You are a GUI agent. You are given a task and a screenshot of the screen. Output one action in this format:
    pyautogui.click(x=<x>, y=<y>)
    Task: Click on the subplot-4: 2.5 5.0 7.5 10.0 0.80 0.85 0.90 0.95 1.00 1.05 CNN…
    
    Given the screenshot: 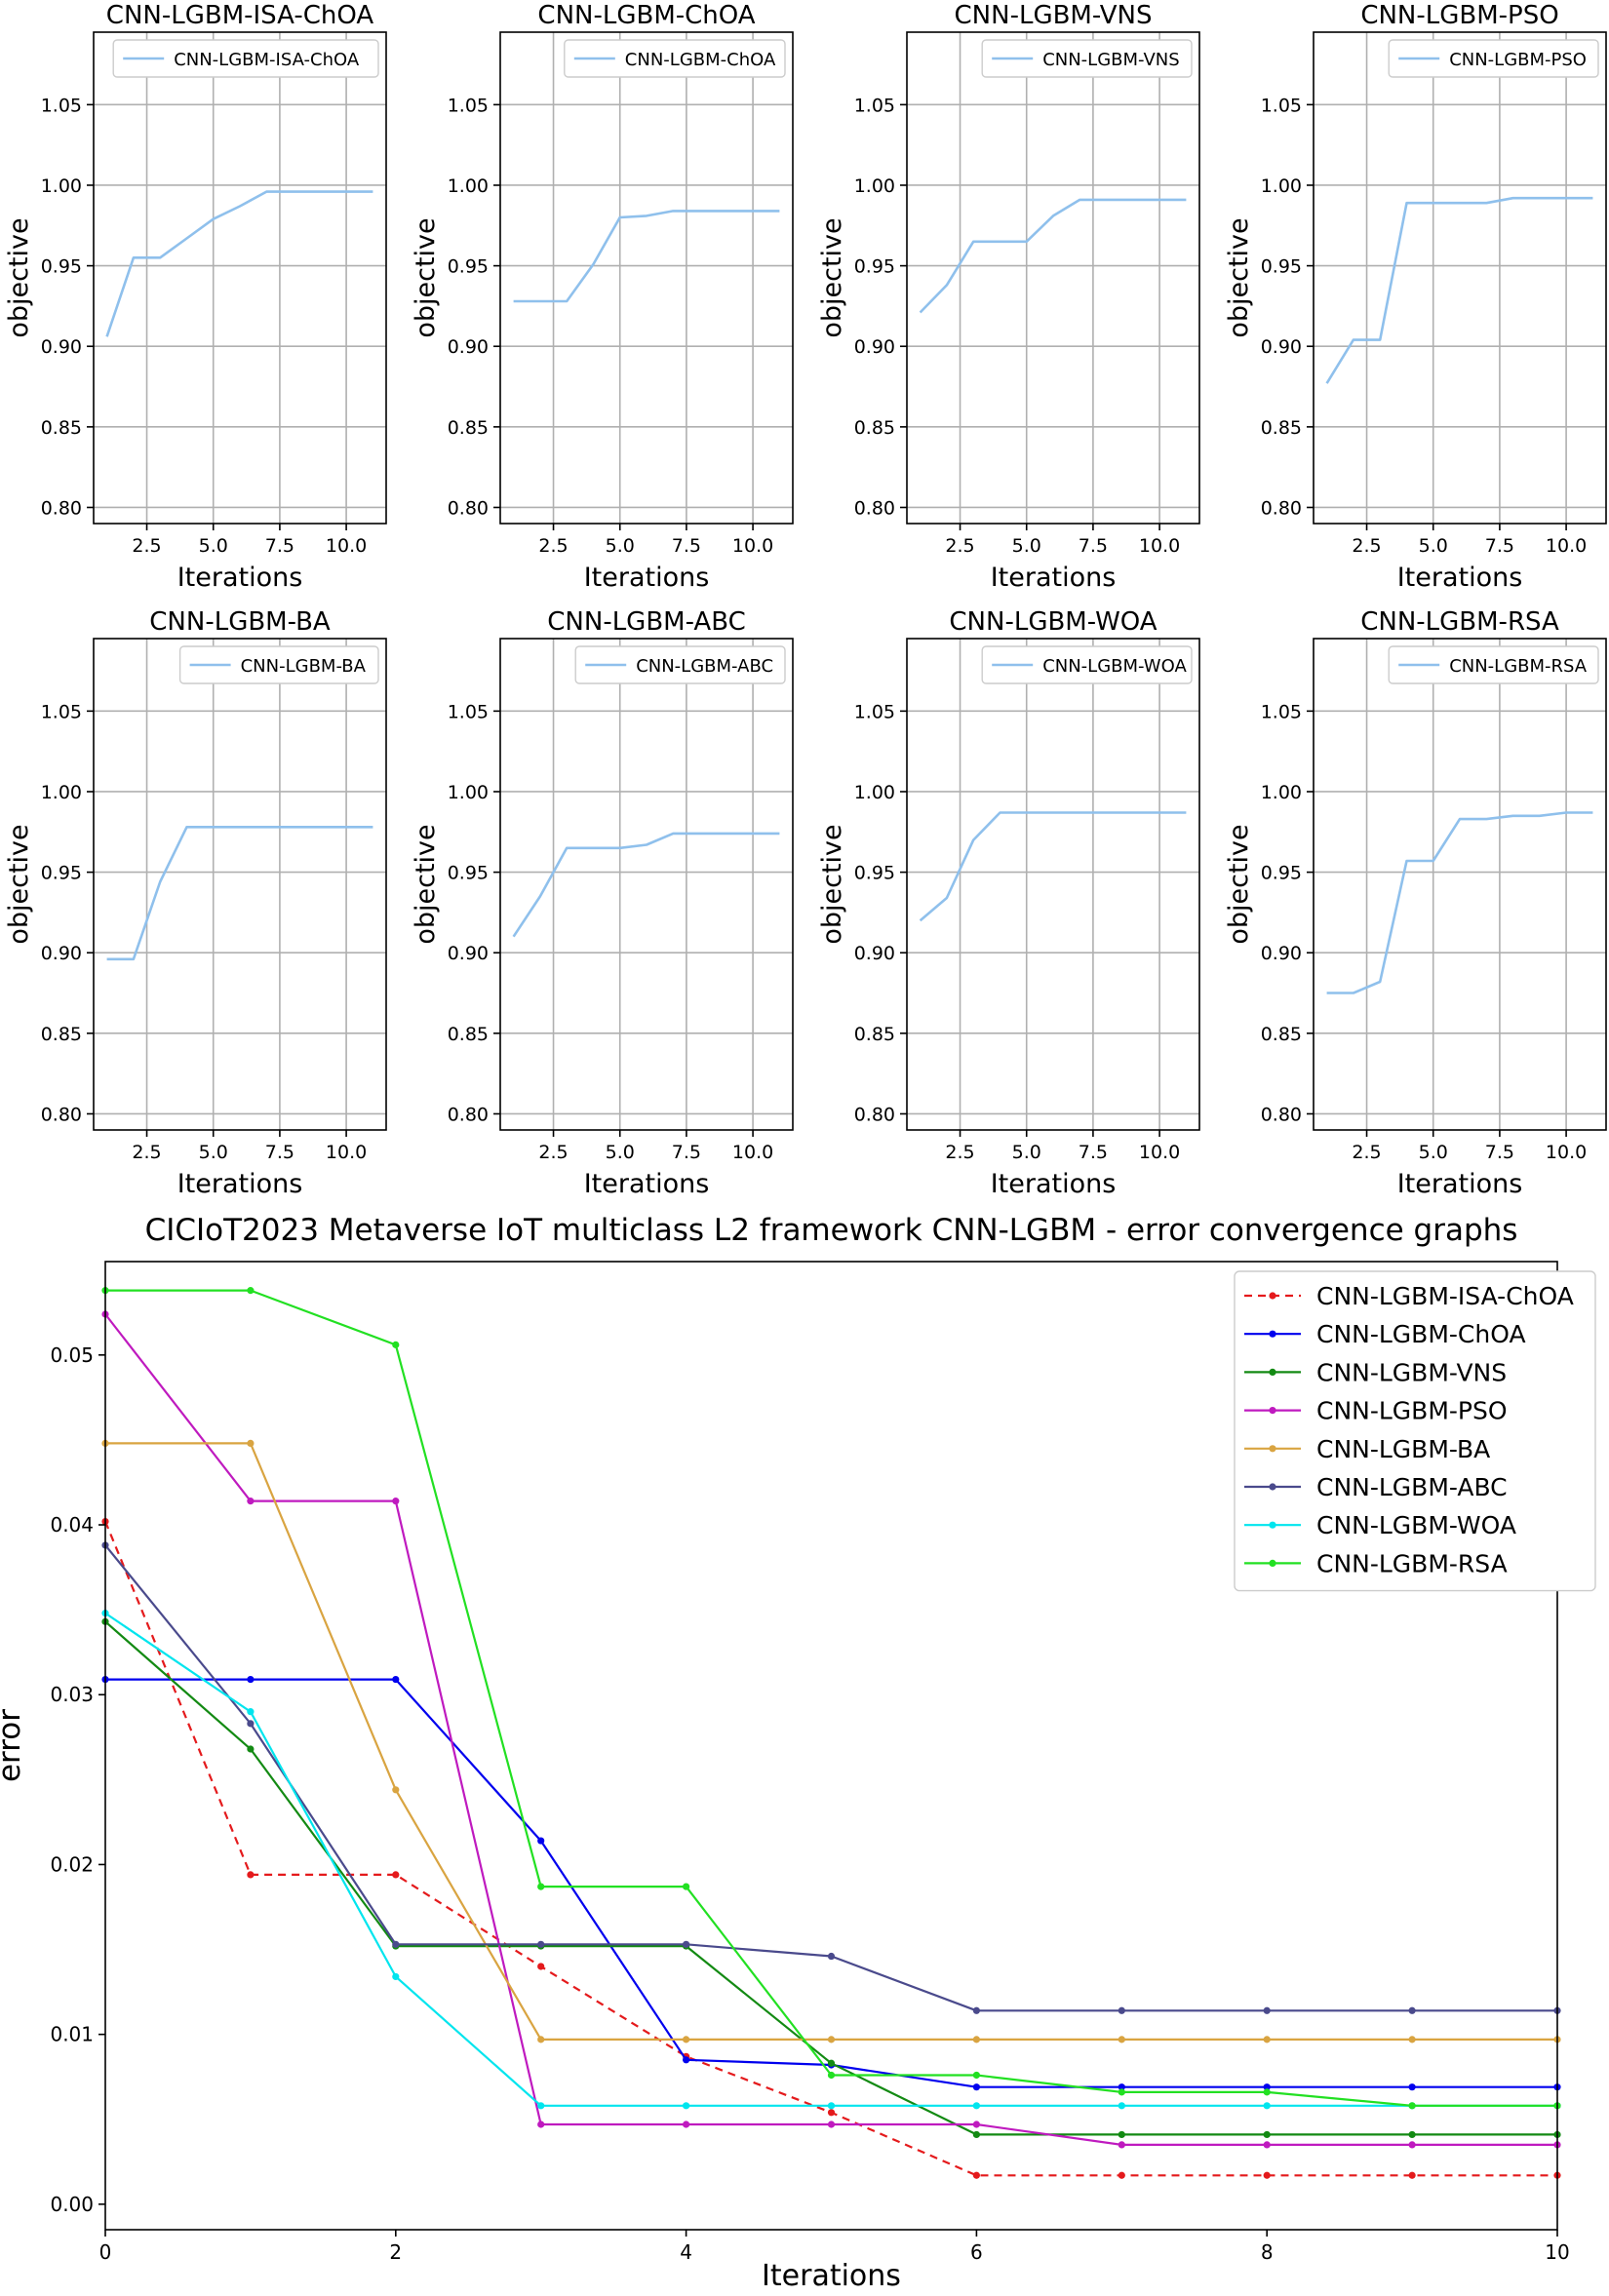 What is the action you would take?
    pyautogui.click(x=195, y=903)
    